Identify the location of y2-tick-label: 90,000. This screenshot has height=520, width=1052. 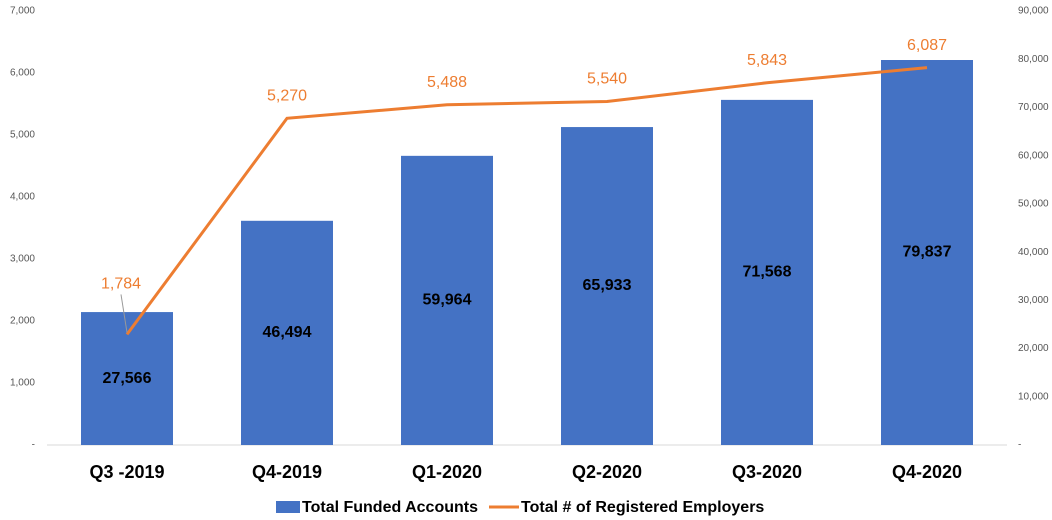
(1033, 11).